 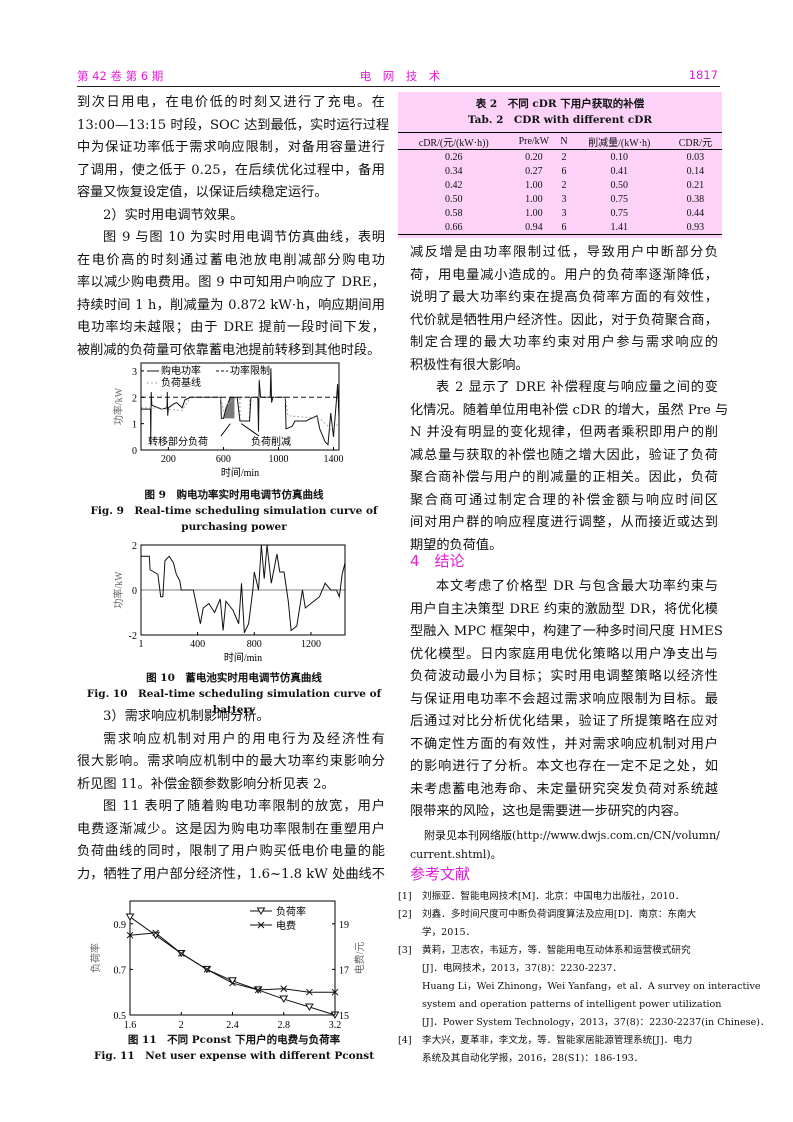 I want to click on y-tick-label: 2, so click(x=134, y=546).